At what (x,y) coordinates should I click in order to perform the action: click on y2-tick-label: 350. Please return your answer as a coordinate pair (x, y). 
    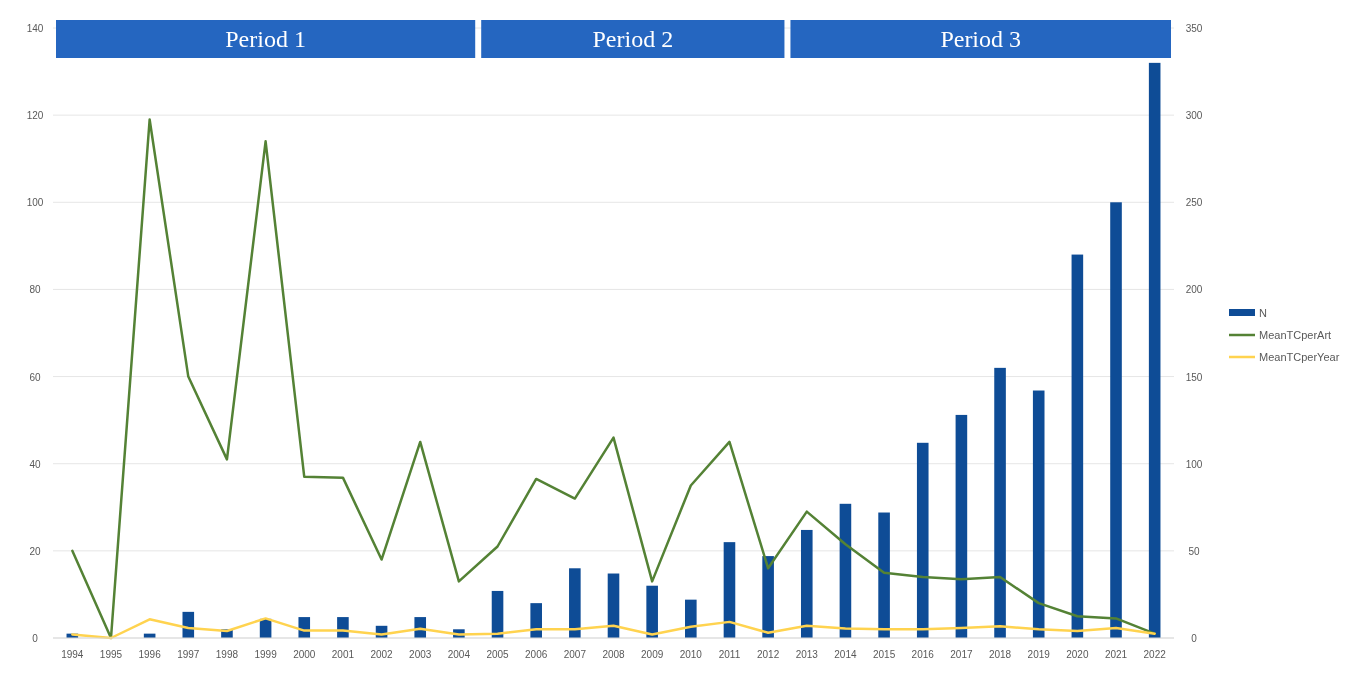
    Looking at the image, I should click on (1194, 28).